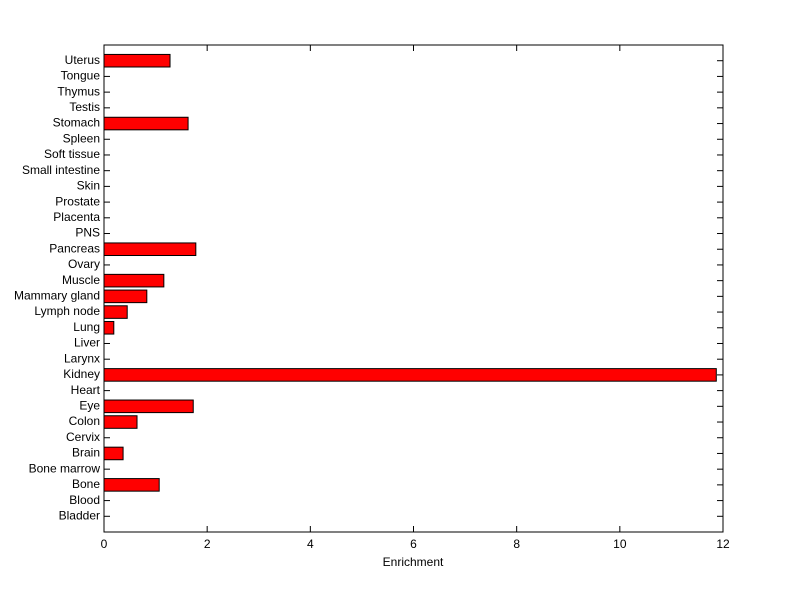  What do you see at coordinates (81, 76) in the screenshot?
I see `y-tick-label: Tongue` at bounding box center [81, 76].